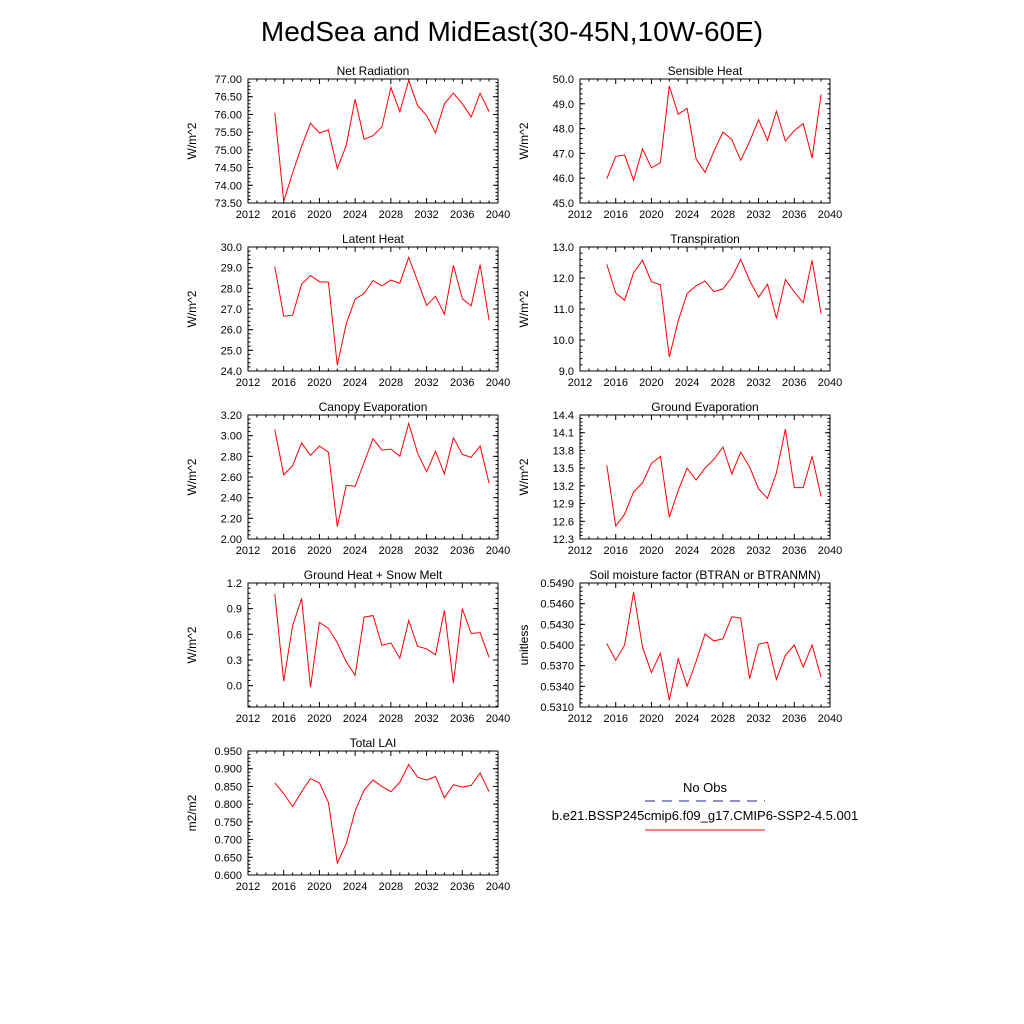 Image resolution: width=1024 pixels, height=1024 pixels. I want to click on y-tick-label: 14.4, so click(563, 416).